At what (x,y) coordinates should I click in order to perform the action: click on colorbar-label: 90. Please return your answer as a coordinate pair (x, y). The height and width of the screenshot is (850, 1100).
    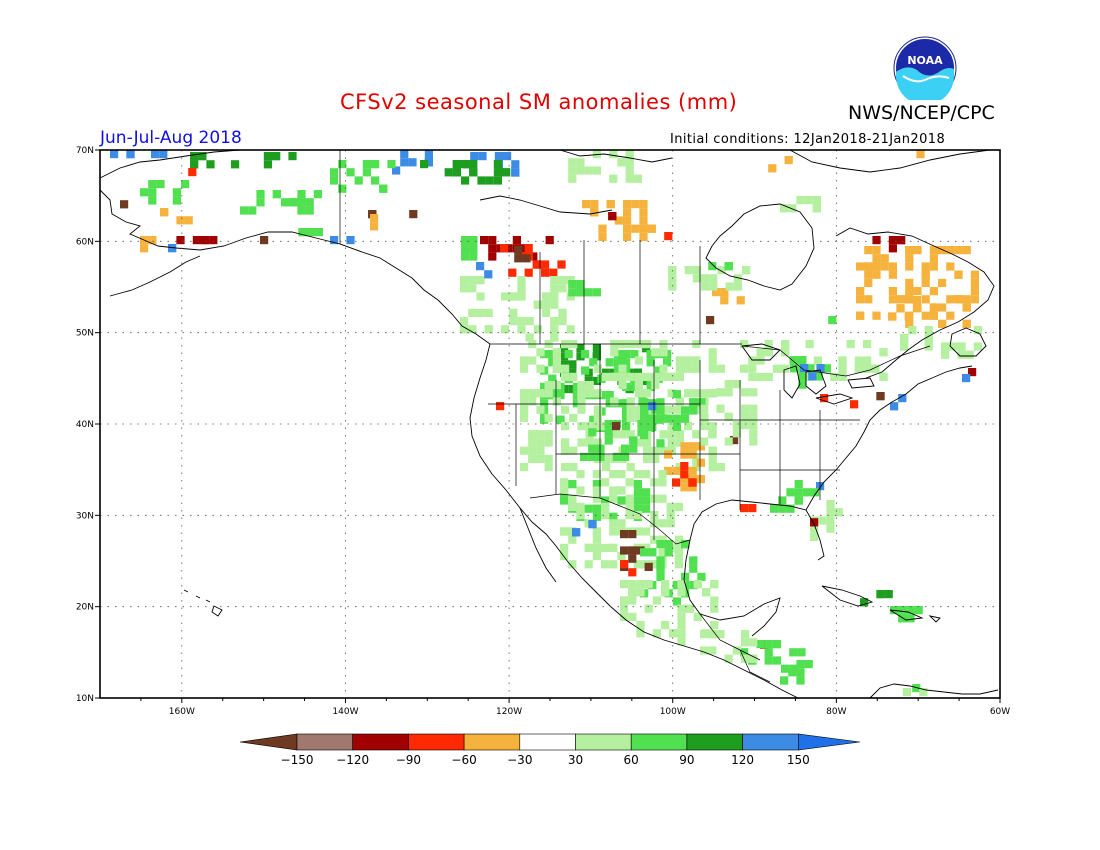
    Looking at the image, I should click on (686, 760).